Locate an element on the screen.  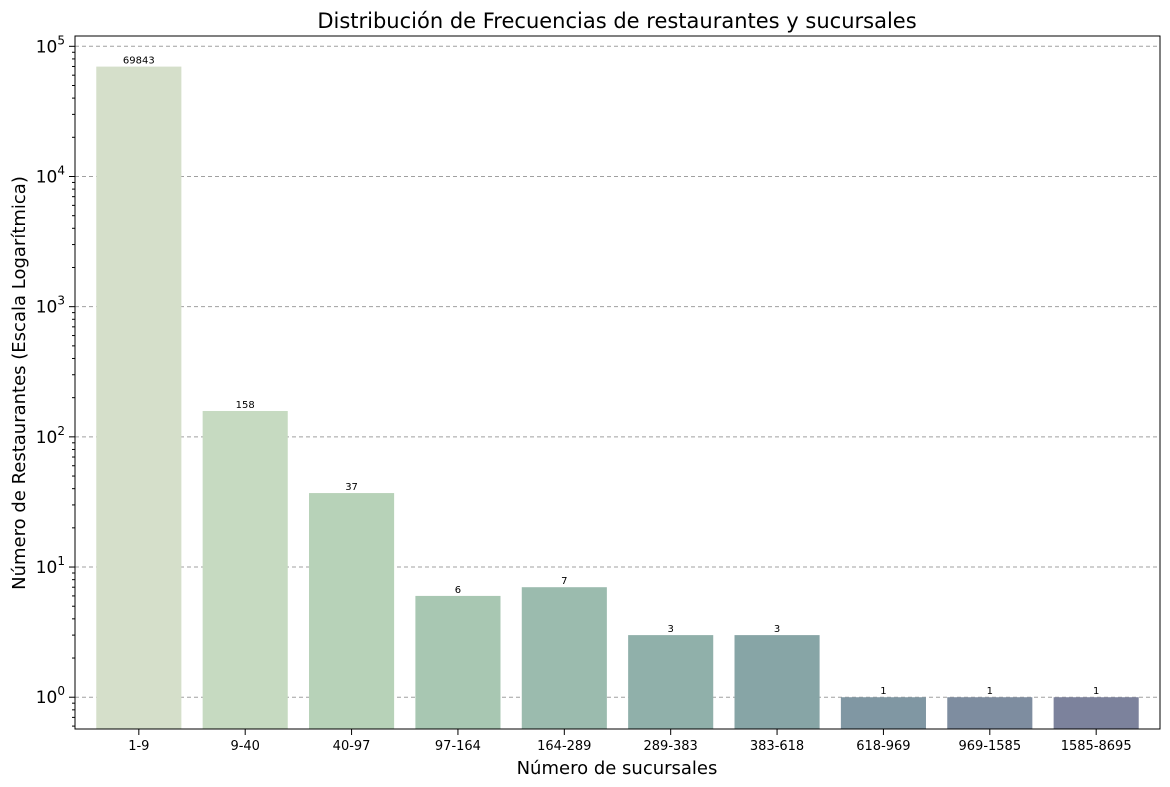
x-tick-label: 40-97 is located at coordinates (352, 746).